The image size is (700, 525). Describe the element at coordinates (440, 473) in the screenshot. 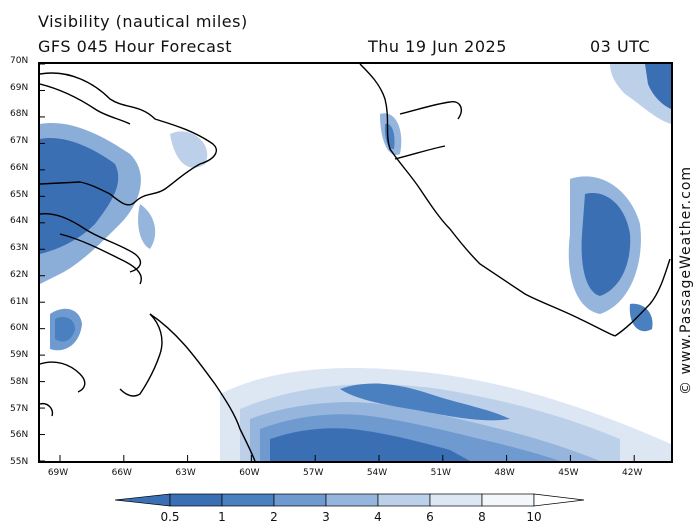

I see `lon-label: 51W` at that location.